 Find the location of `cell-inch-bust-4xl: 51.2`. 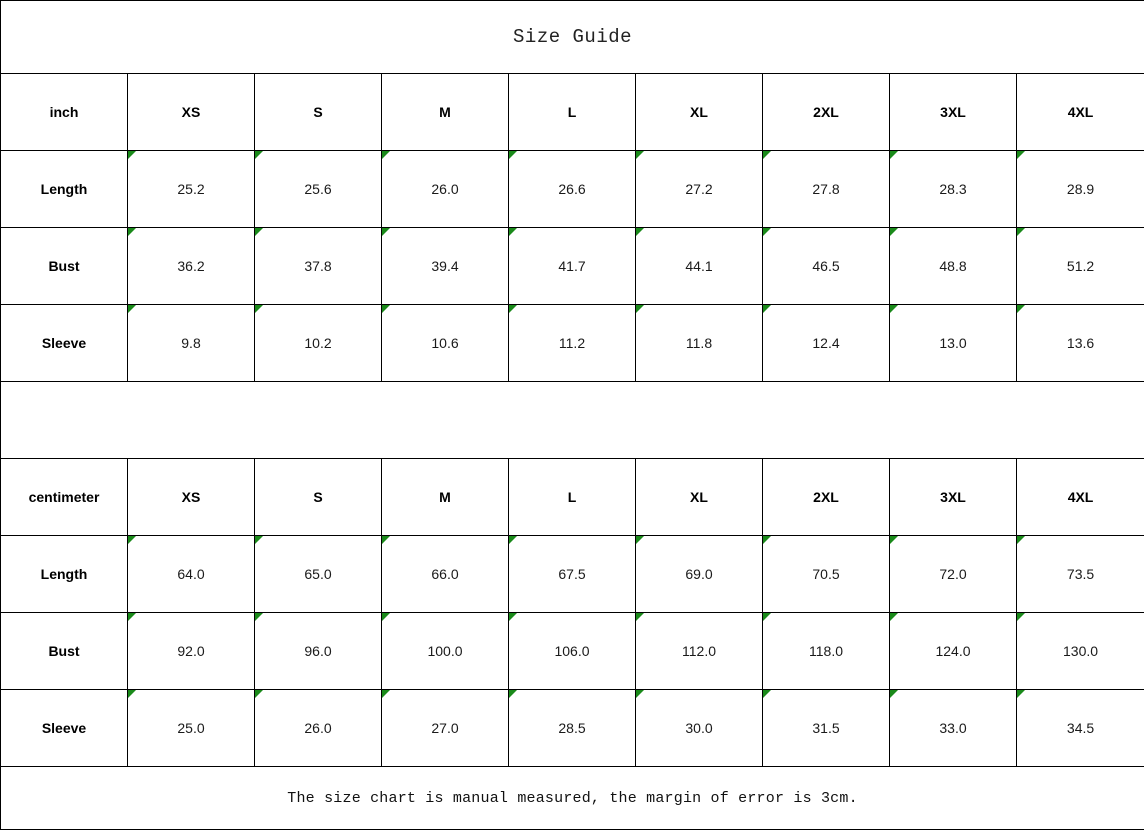

cell-inch-bust-4xl: 51.2 is located at coordinates (1079, 266).